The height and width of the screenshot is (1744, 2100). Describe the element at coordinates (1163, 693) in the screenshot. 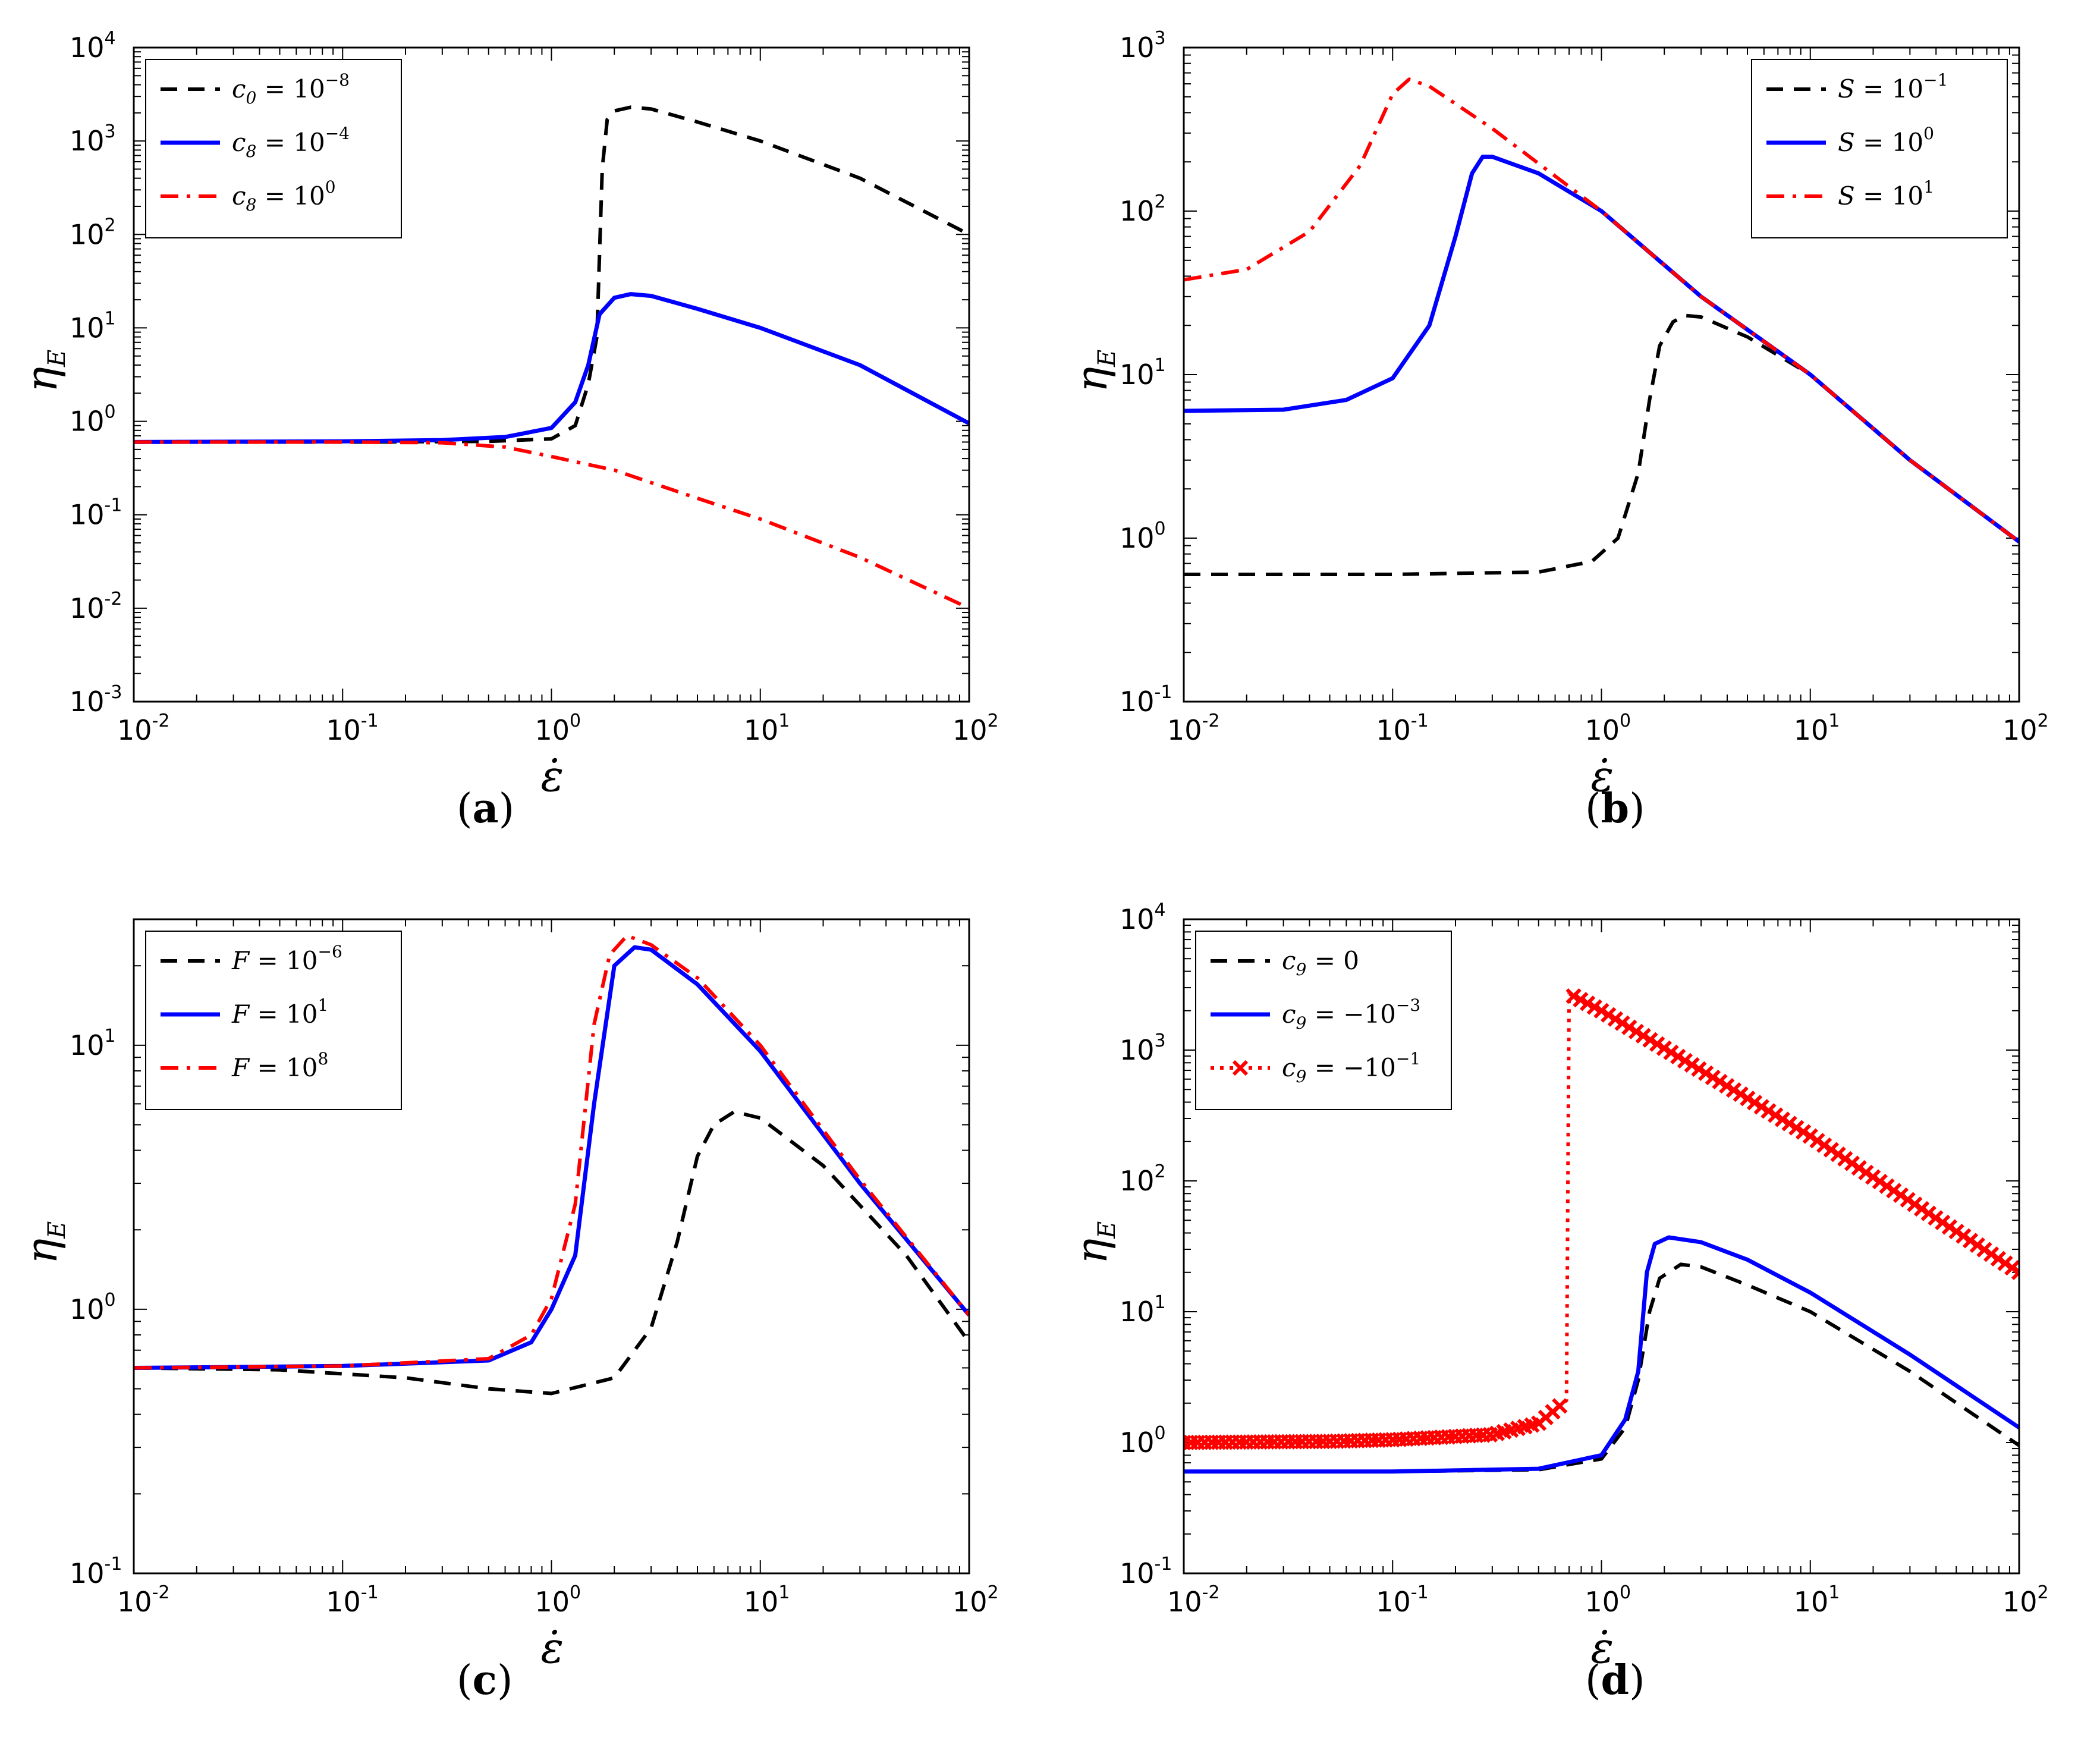

I see `y-tick-exp: -1` at that location.